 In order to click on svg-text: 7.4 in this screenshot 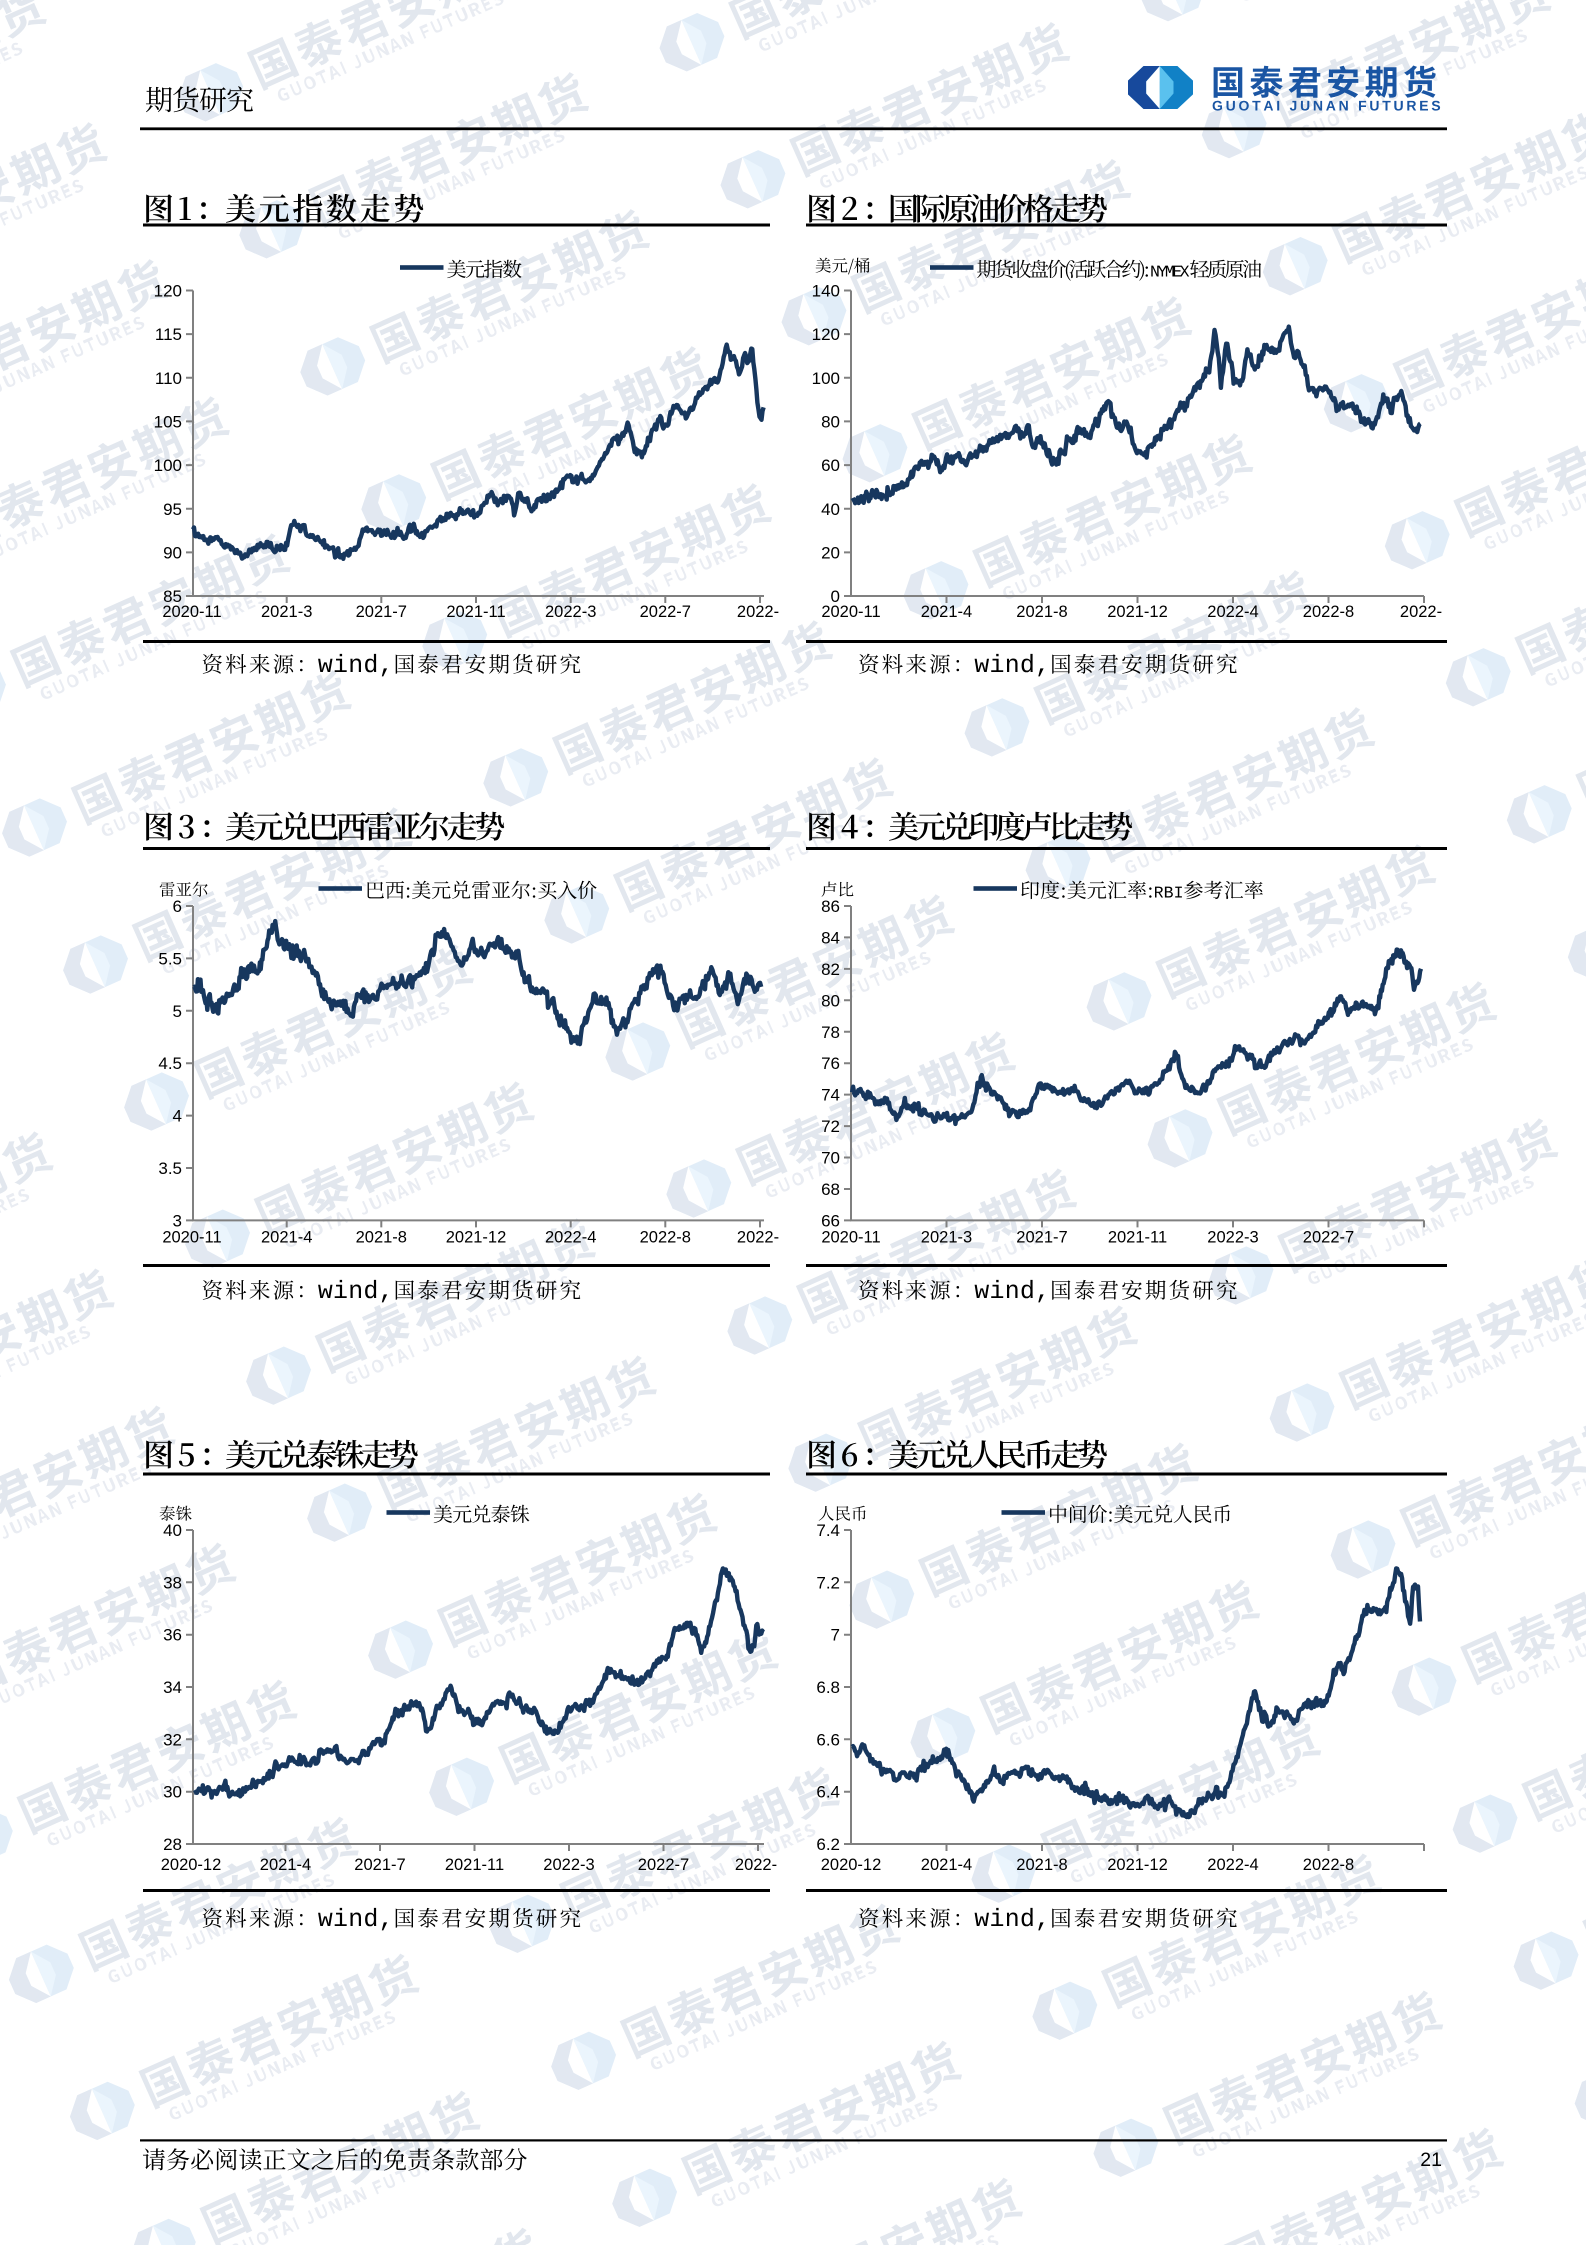, I will do `click(828, 1530)`.